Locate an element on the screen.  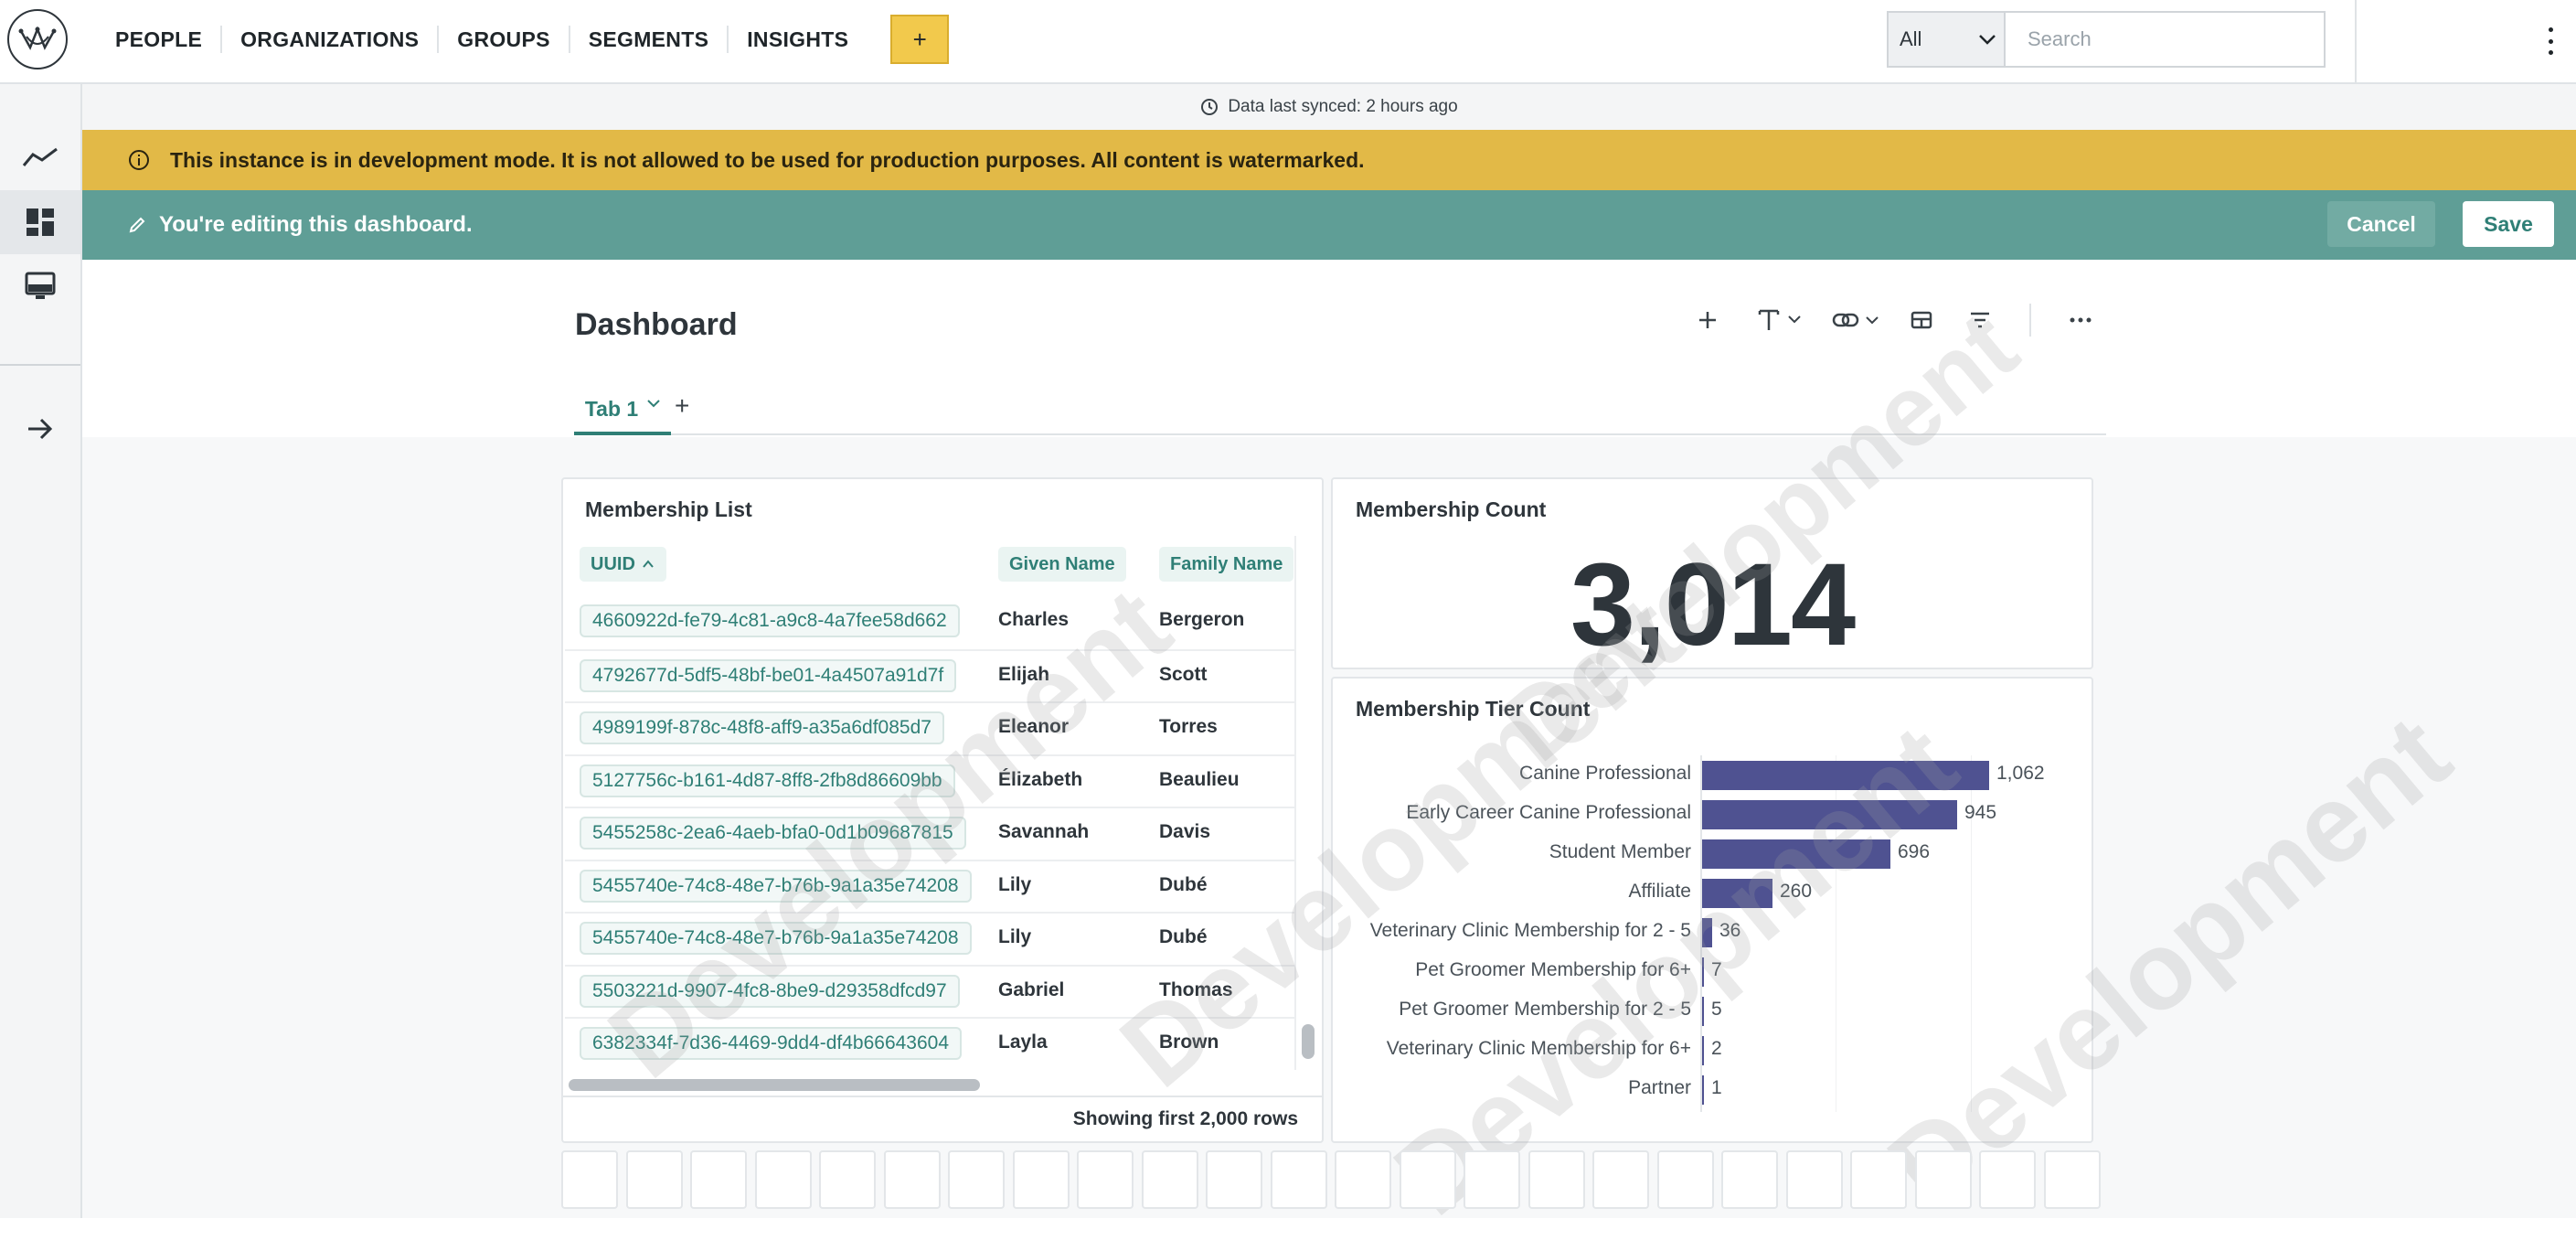
edit-mode-text: You're editing this dashboard. is located at coordinates (316, 224).